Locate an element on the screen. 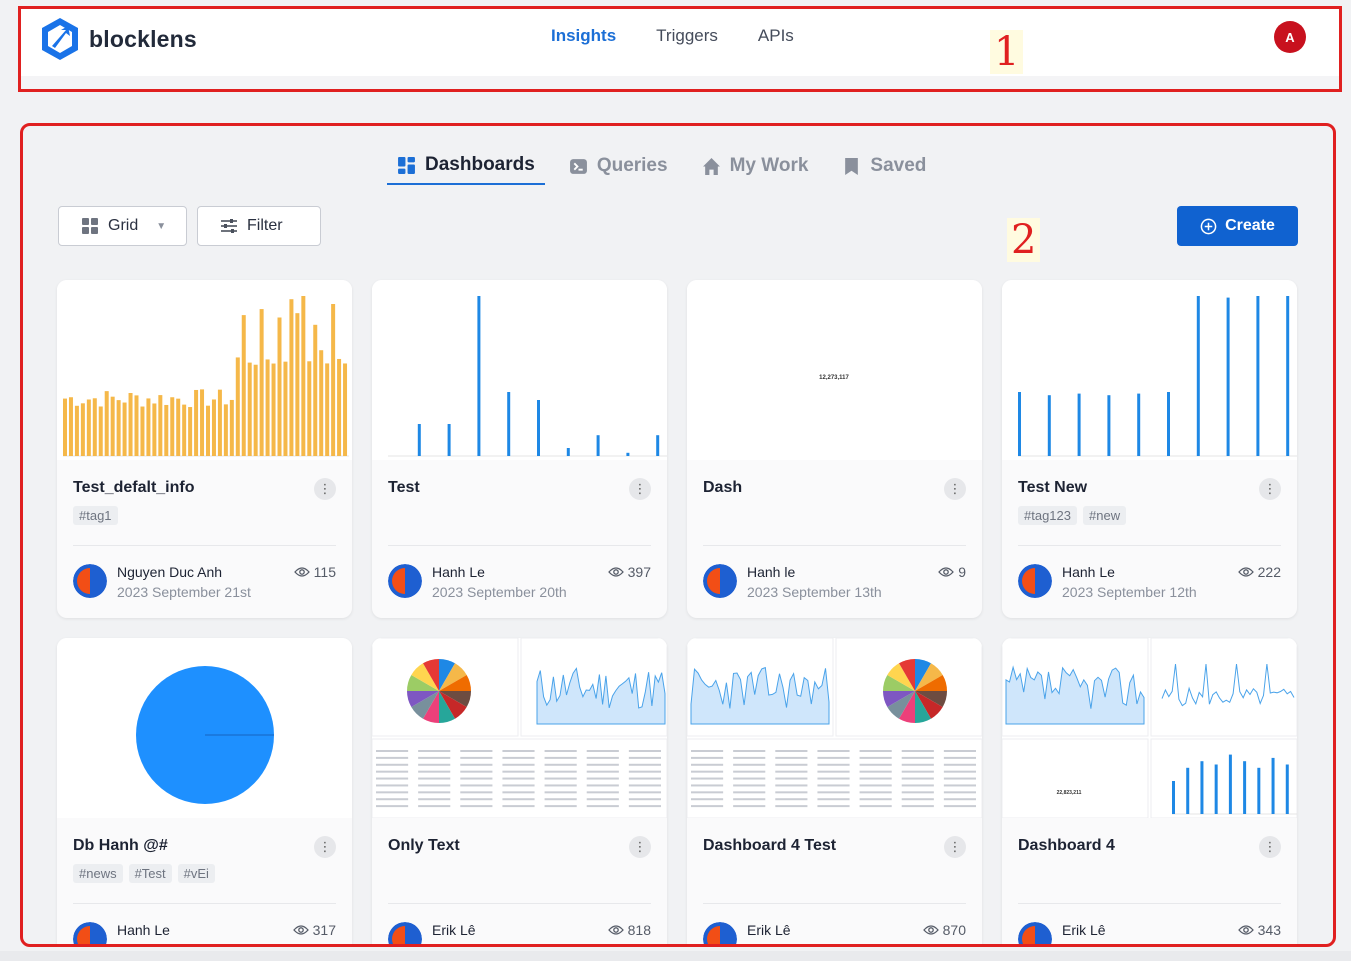 Image resolution: width=1351 pixels, height=961 pixels. nav-insights: Insights is located at coordinates (584, 35).